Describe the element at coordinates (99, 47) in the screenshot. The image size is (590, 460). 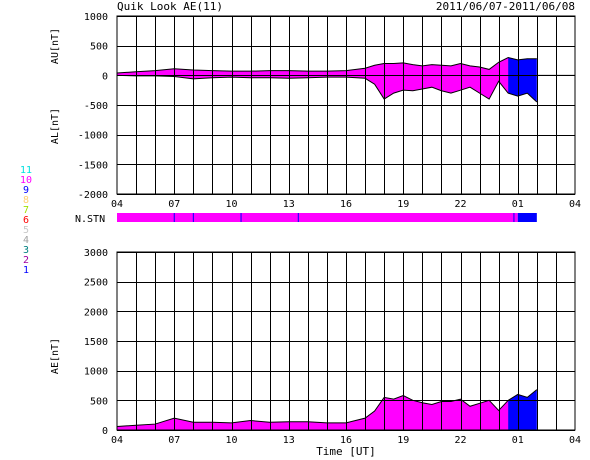
I see `au-al-y-tick-label: 500` at that location.